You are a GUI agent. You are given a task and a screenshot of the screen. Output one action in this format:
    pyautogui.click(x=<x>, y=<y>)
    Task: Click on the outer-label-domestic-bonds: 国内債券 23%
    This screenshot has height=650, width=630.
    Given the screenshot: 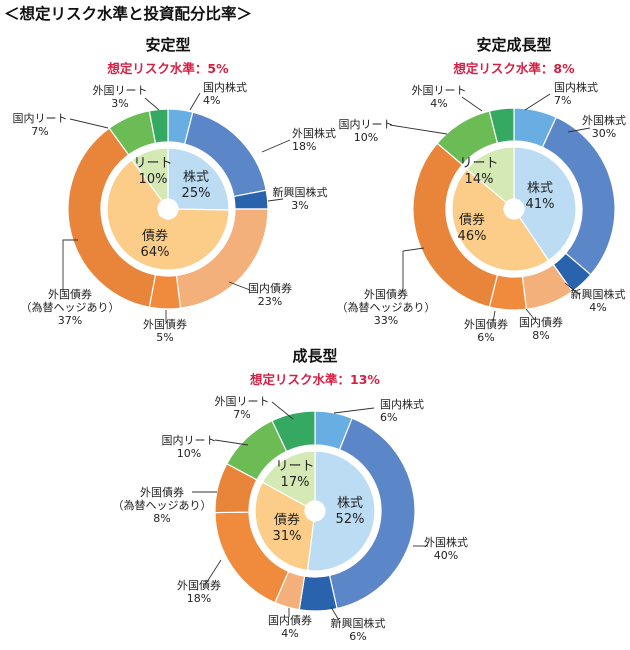 What is the action you would take?
    pyautogui.click(x=270, y=294)
    